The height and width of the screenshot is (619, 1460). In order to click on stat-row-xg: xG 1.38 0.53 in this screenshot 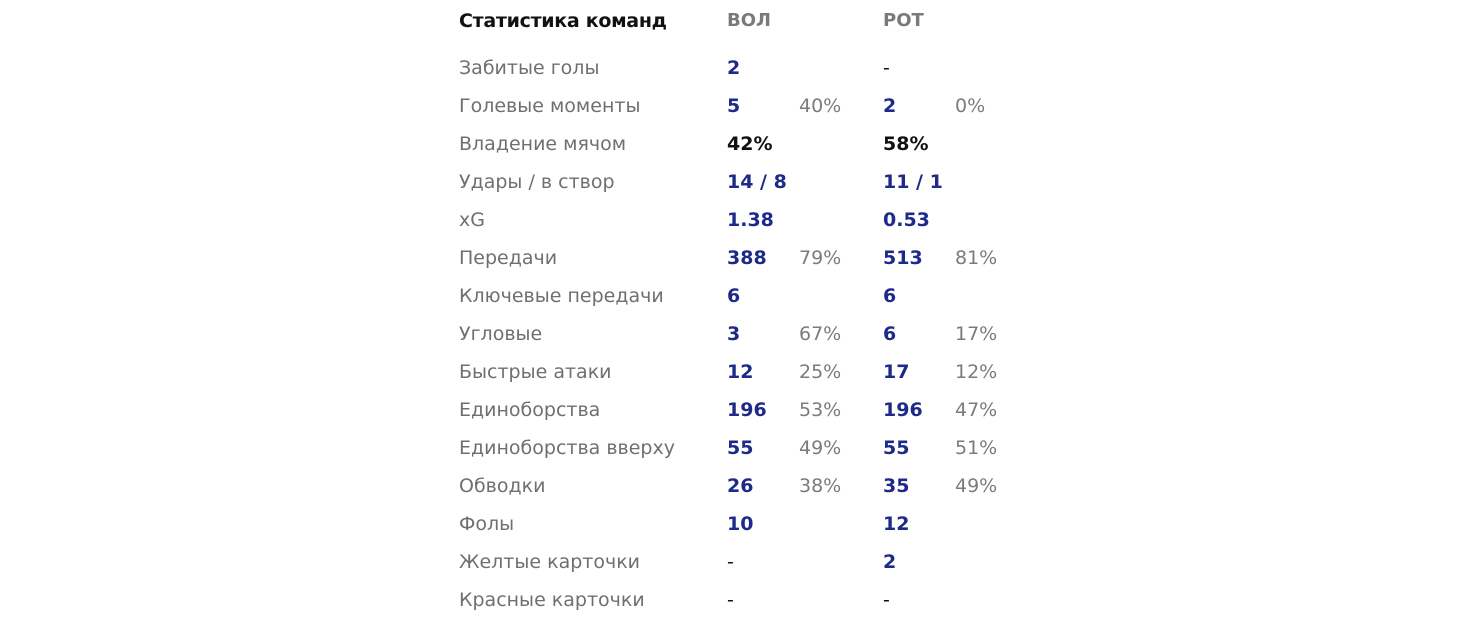, I will do `click(739, 220)`.